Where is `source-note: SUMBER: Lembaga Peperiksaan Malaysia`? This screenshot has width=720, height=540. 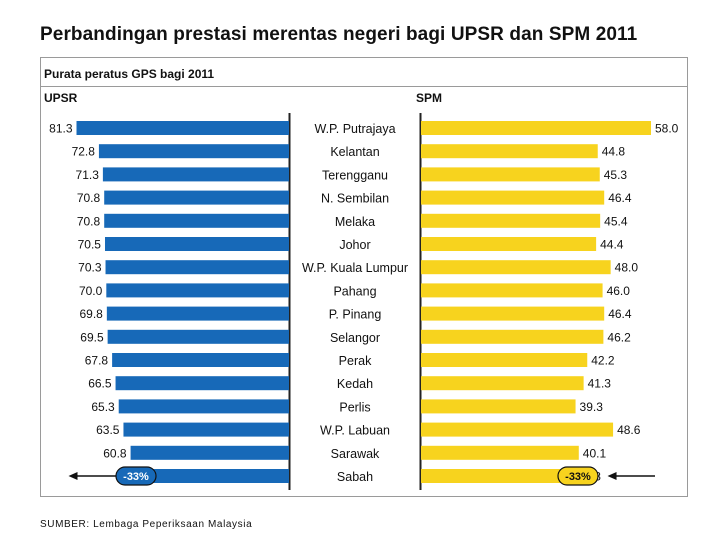 source-note: SUMBER: Lembaga Peperiksaan Malaysia is located at coordinates (146, 524).